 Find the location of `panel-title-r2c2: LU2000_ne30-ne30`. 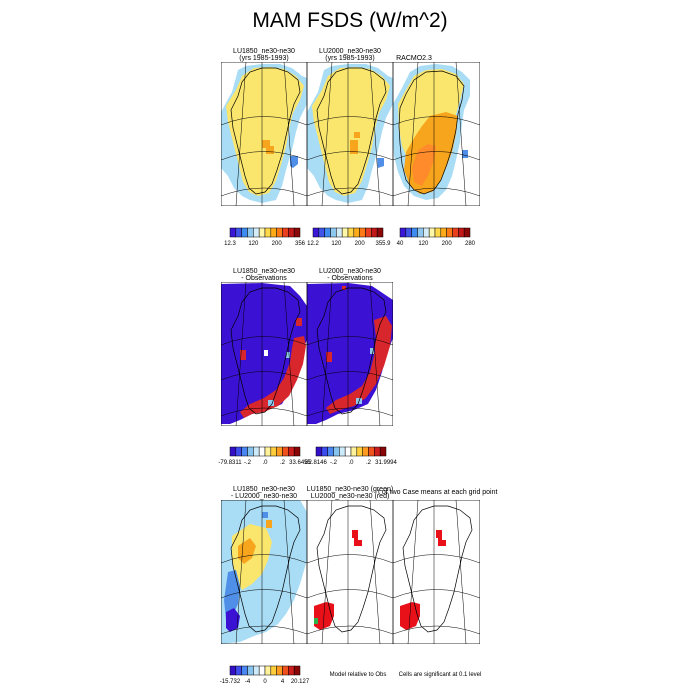

panel-title-r2c2: LU2000_ne30-ne30 is located at coordinates (350, 271).